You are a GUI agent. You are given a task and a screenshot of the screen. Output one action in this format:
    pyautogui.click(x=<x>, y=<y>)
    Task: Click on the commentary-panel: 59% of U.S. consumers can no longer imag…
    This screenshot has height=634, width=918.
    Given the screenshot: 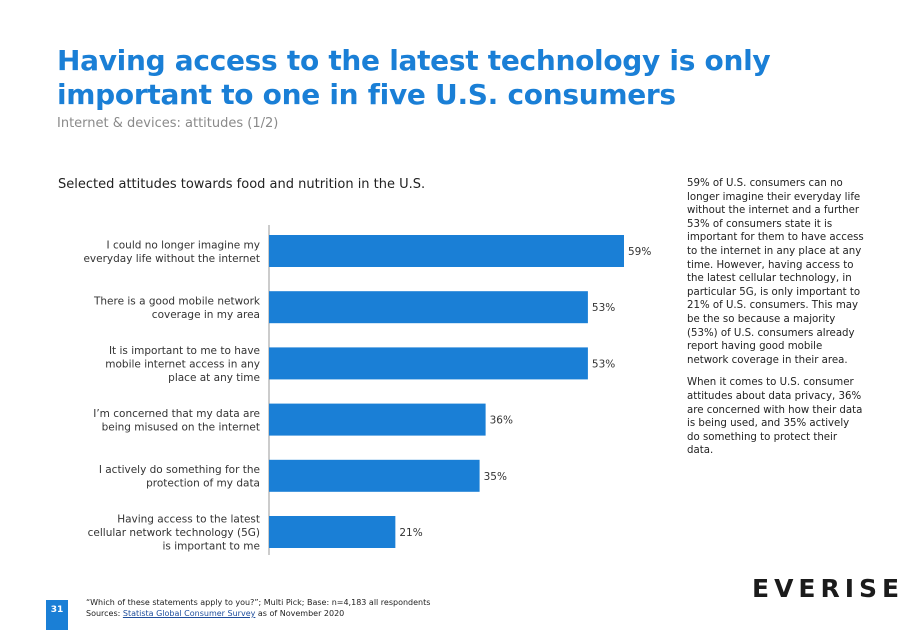 What is the action you would take?
    pyautogui.click(x=776, y=322)
    